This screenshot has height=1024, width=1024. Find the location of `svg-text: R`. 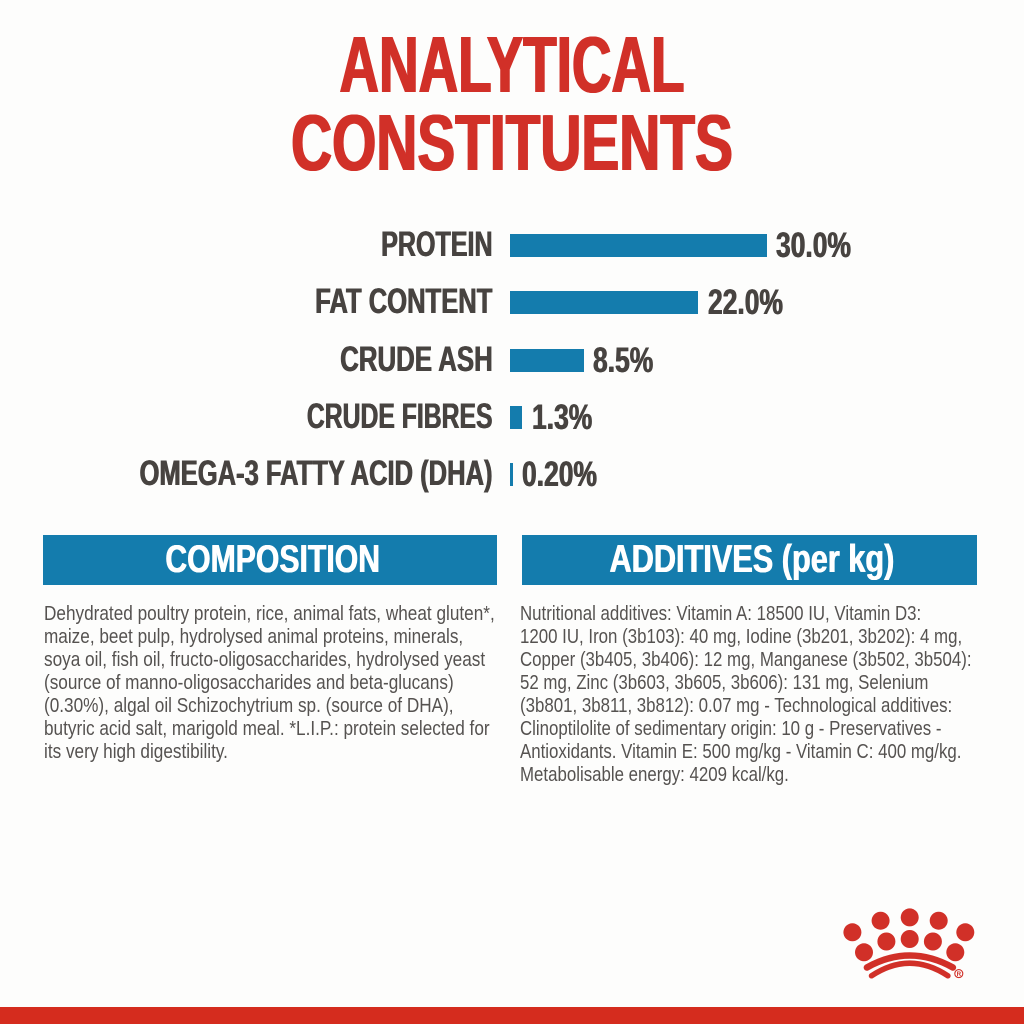

svg-text: R is located at coordinates (959, 974).